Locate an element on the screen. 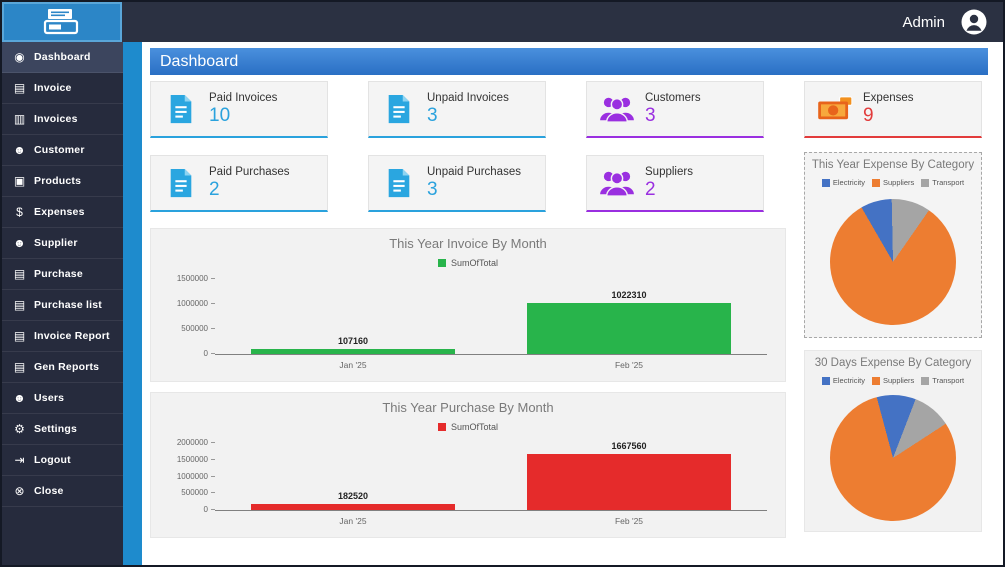 Image resolution: width=1005 pixels, height=567 pixels. sidebar-item-dashboard: ◉ Dashboard is located at coordinates (62, 57).